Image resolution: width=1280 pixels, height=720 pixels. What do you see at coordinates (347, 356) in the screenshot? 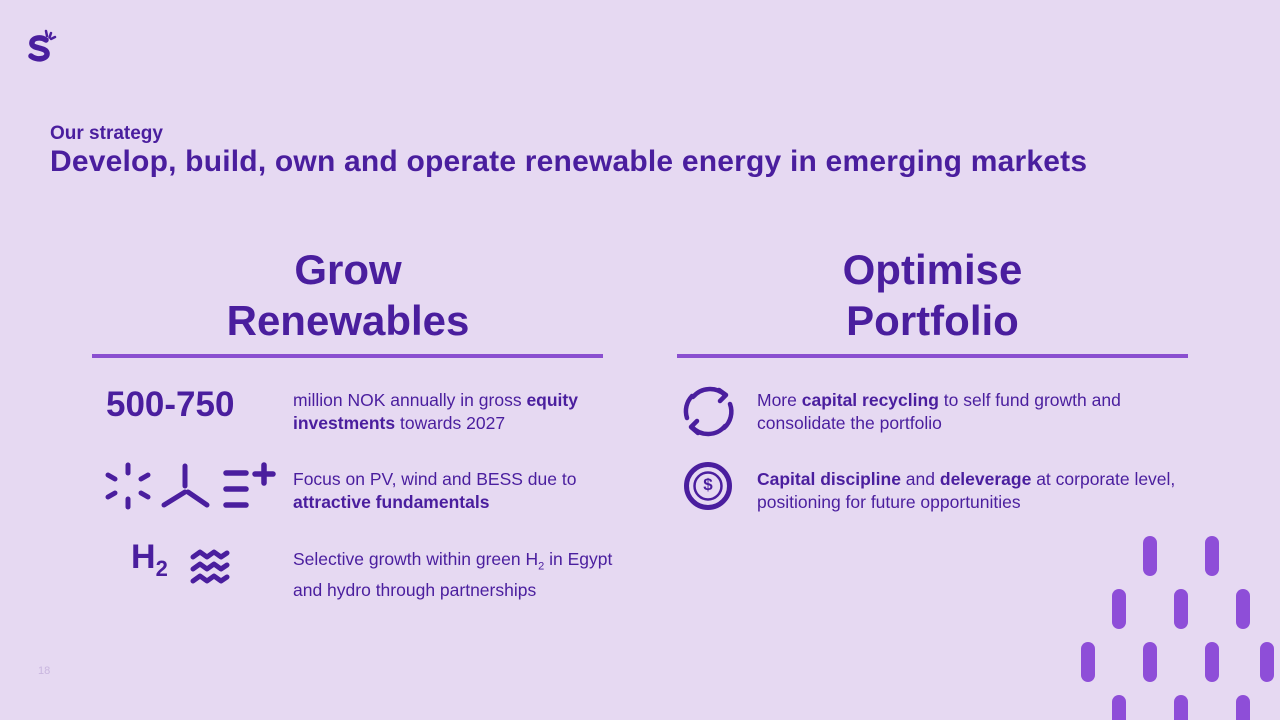
I see `divider-left` at bounding box center [347, 356].